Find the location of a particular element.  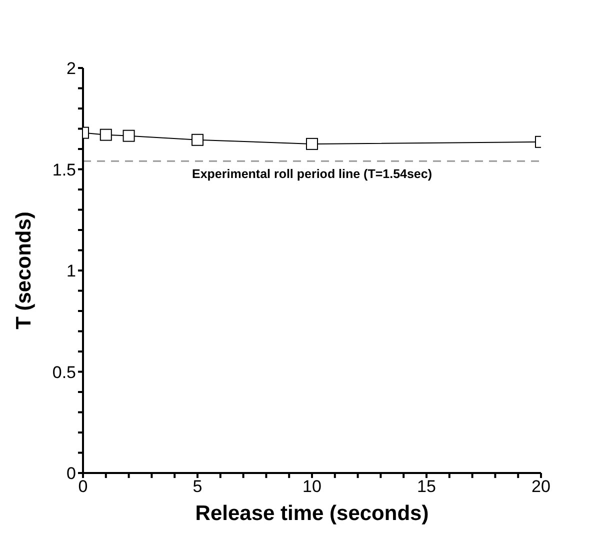

y-tick-label: 1 is located at coordinates (71, 271).